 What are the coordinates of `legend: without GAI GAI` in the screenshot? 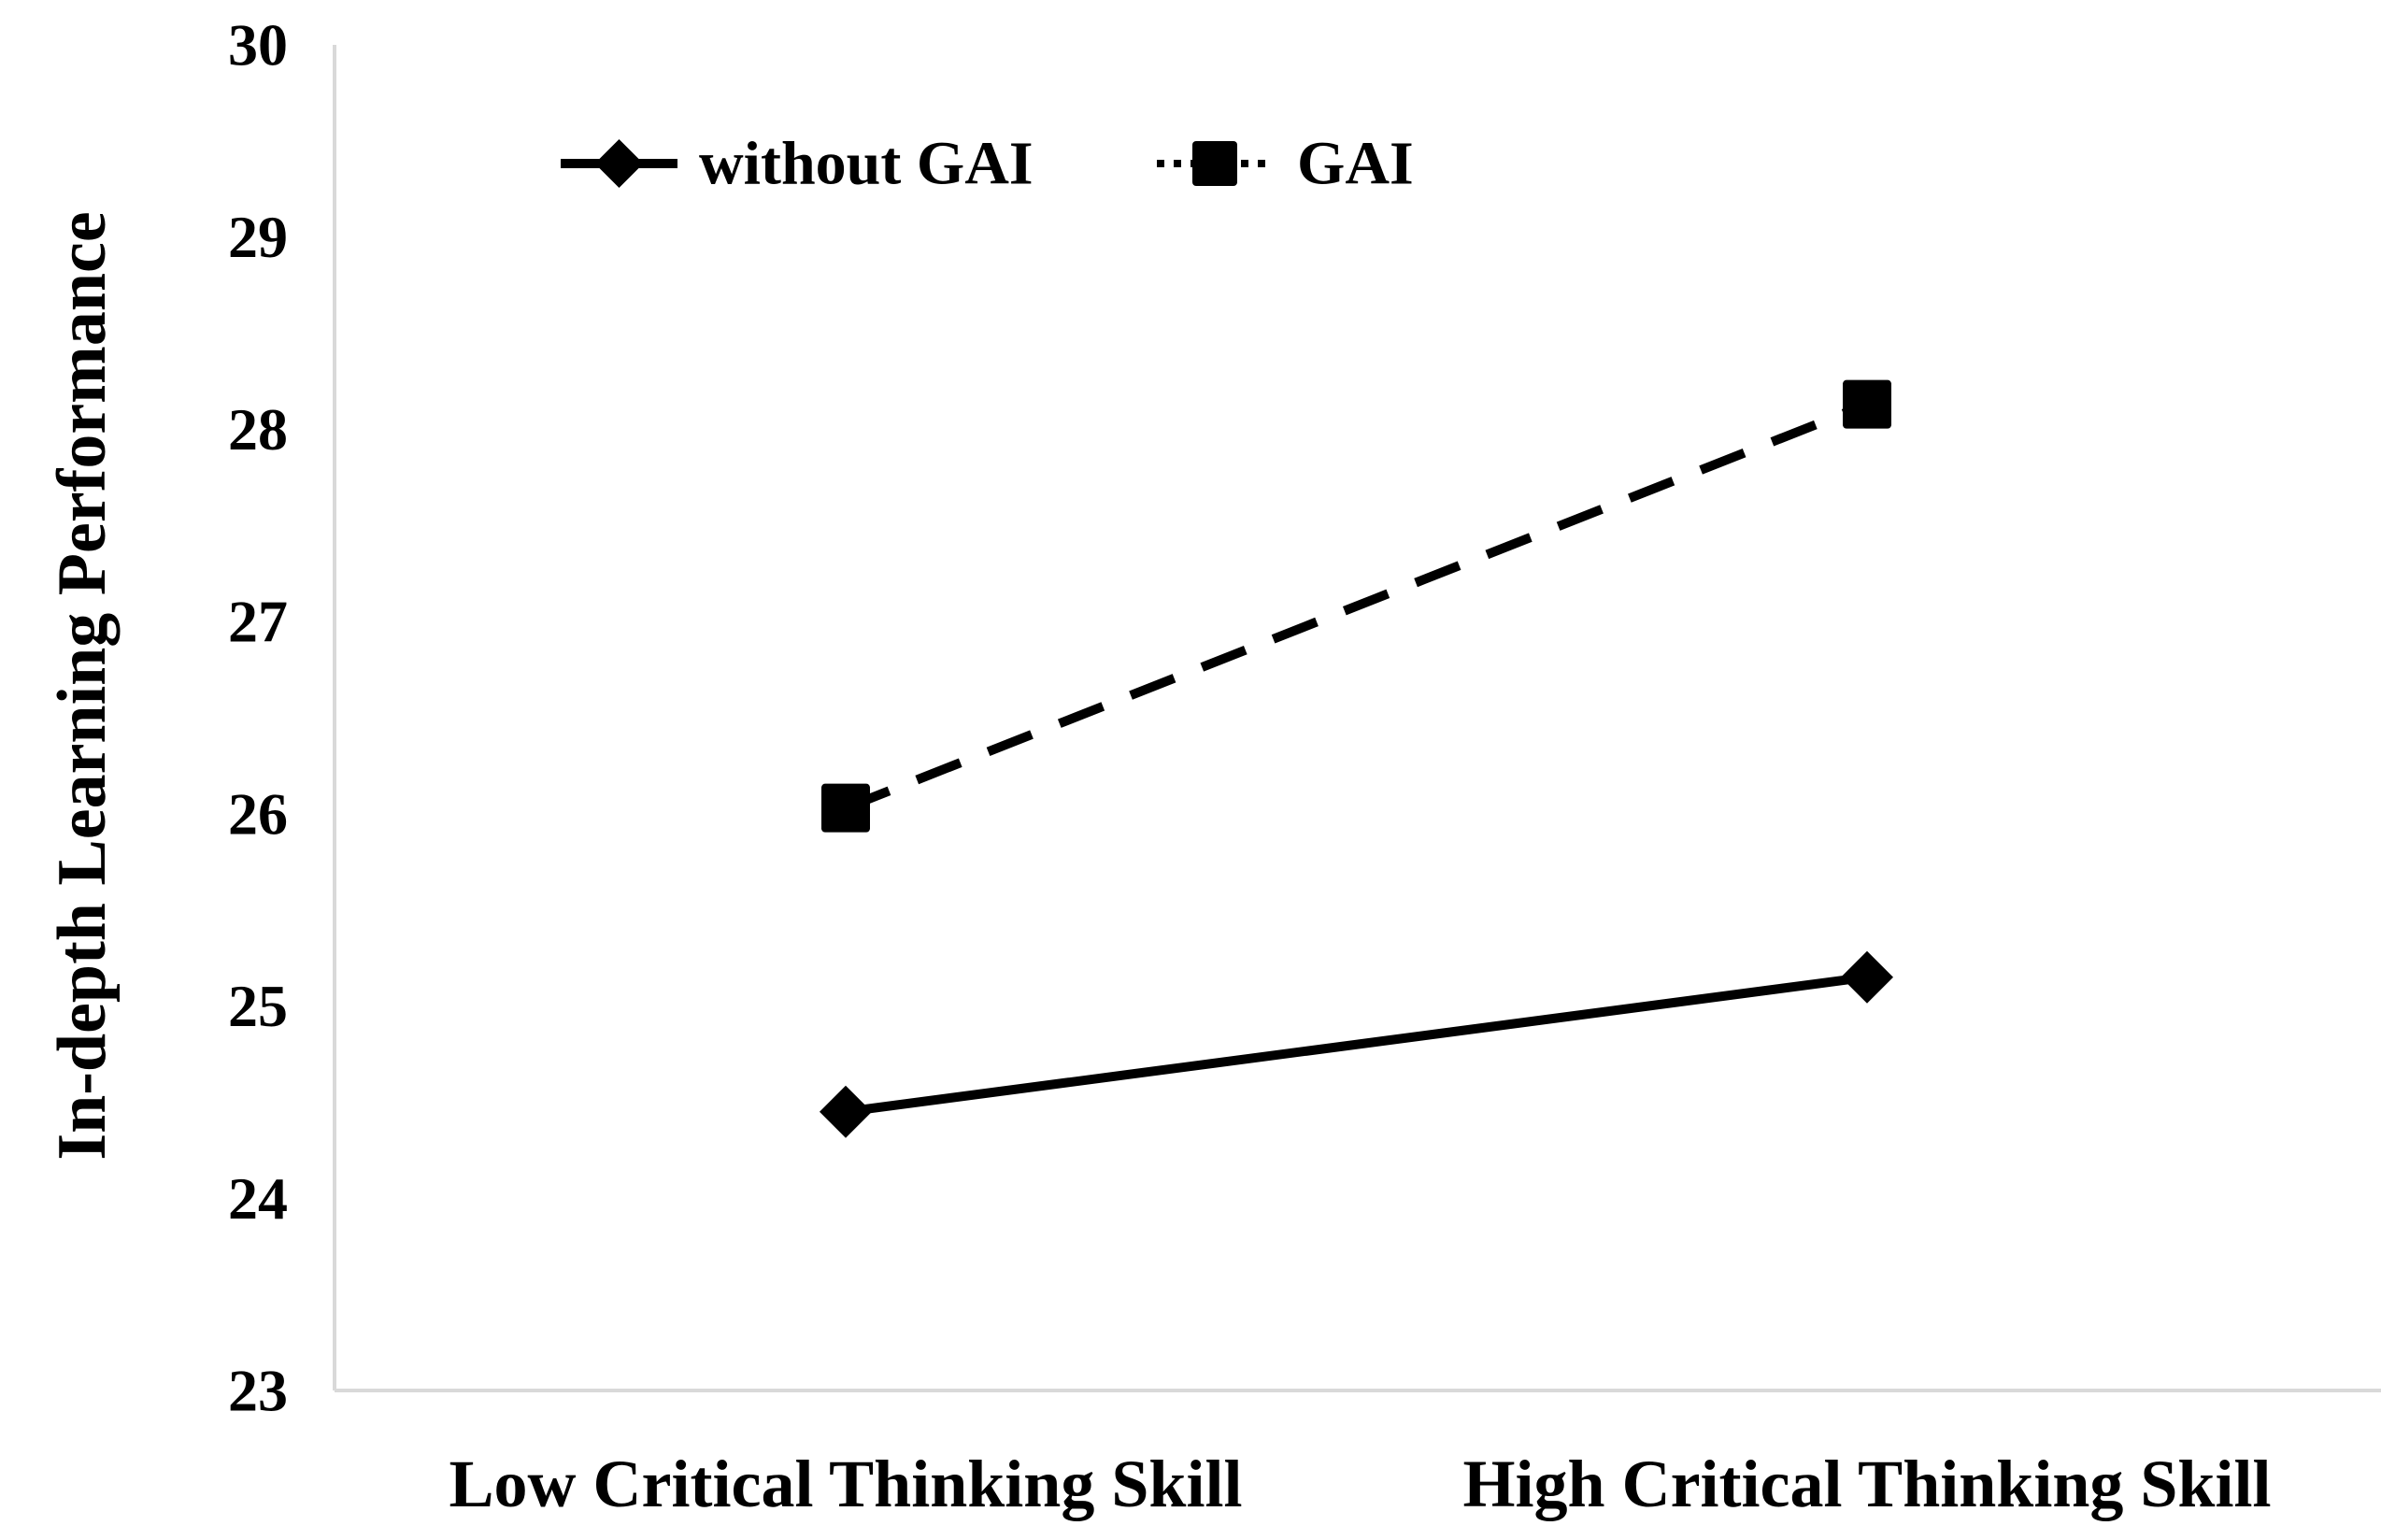 It's located at (988, 164).